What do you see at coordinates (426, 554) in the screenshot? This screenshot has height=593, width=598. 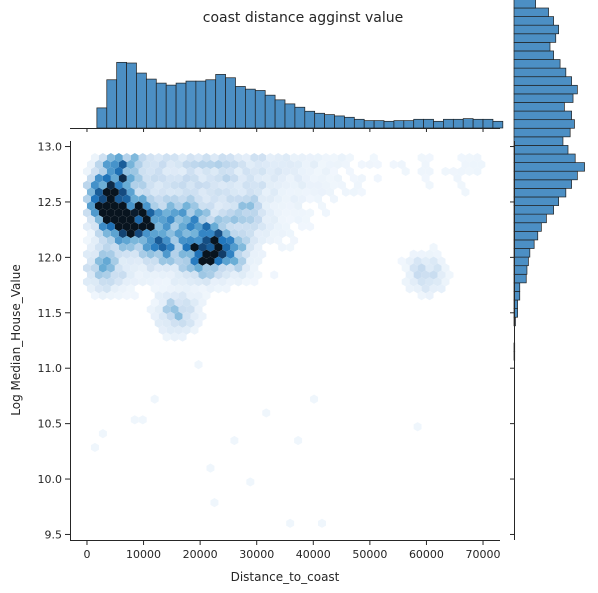 I see `x-tick-label: 60000` at bounding box center [426, 554].